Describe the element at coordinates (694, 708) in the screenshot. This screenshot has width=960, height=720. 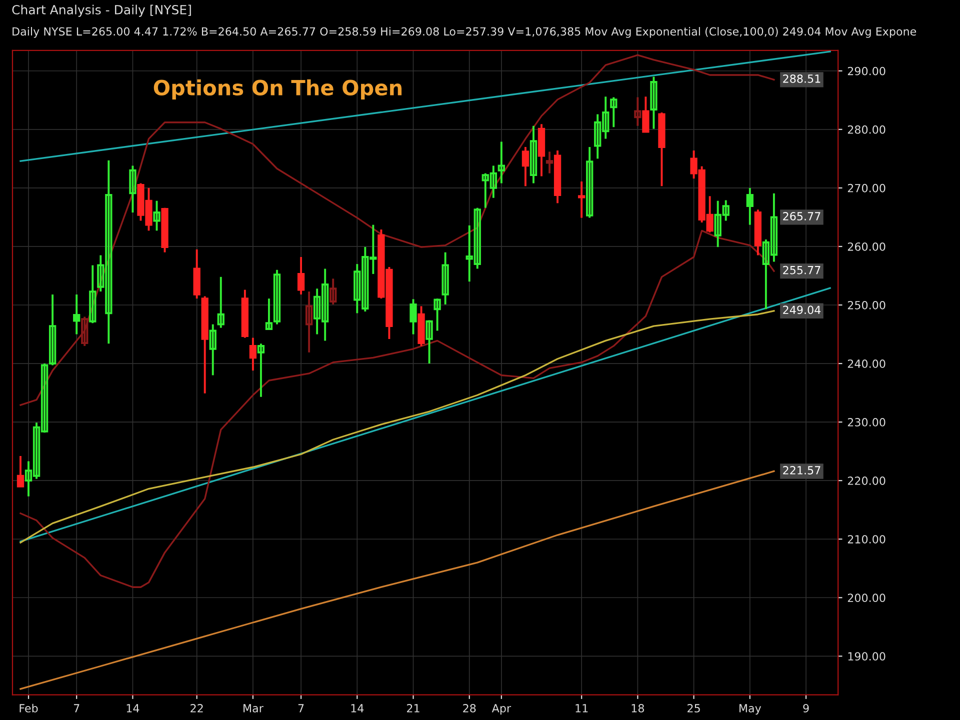
I see `x-tick-label: 25` at that location.